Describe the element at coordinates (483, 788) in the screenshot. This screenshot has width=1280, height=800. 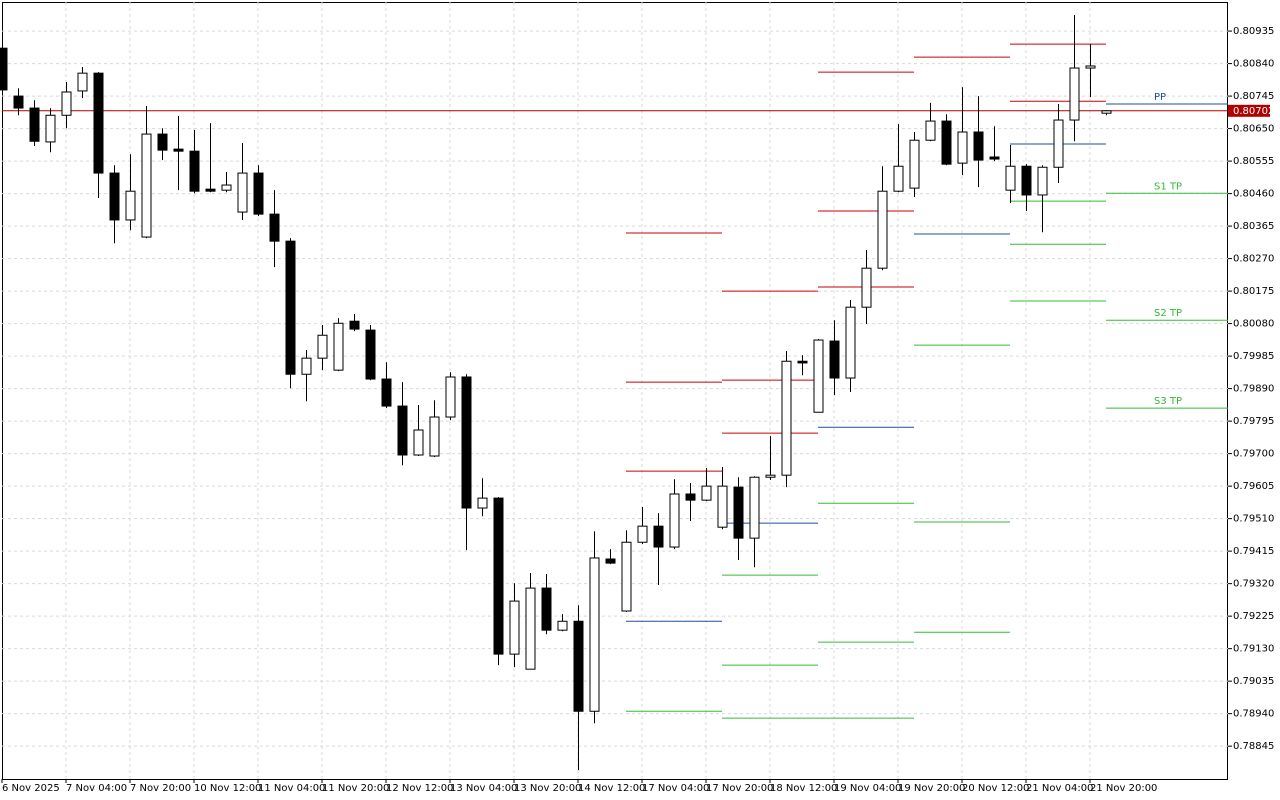
I see `x-tick-label: 13 Nov 04:00` at that location.